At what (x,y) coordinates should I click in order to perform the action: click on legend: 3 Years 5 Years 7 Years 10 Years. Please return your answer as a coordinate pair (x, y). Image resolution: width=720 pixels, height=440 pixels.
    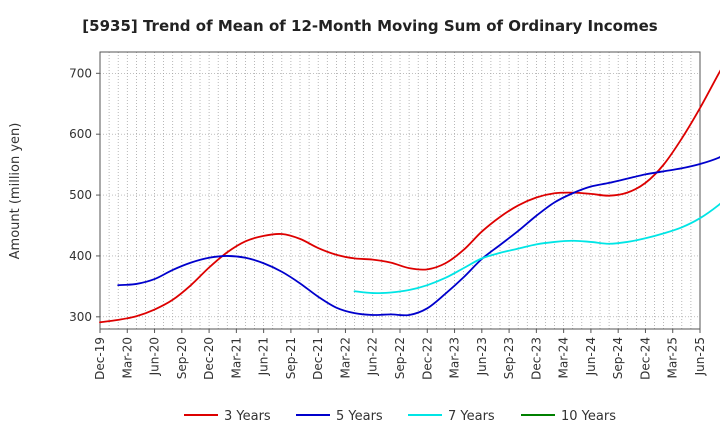
    Looking at the image, I should click on (400, 416).